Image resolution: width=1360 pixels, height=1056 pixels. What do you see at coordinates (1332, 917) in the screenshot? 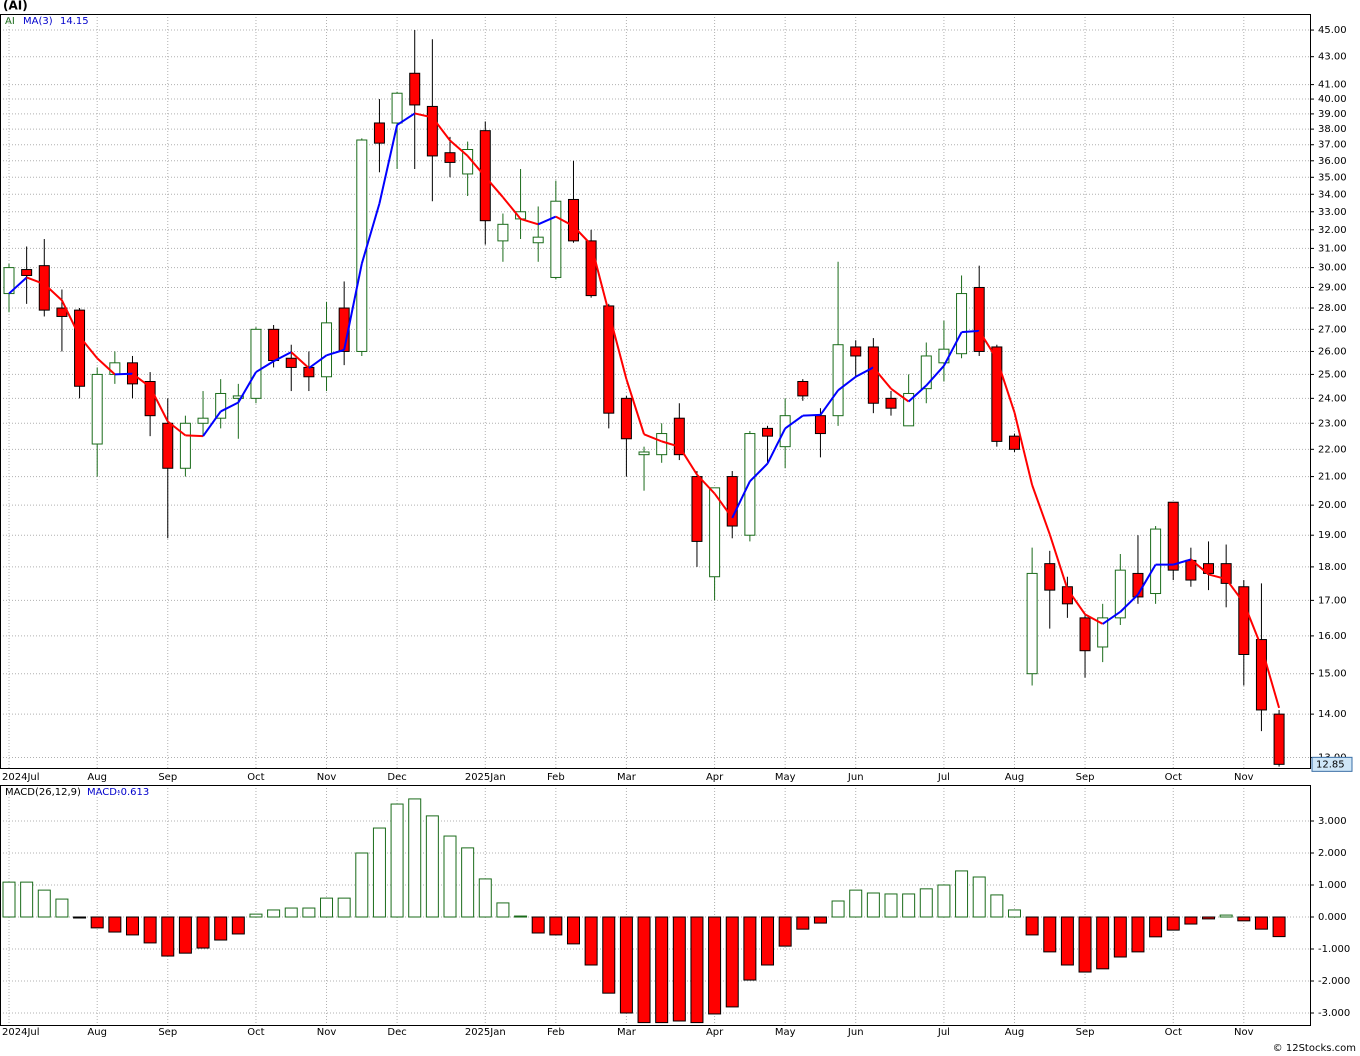
I see `y-tick-label: 0.000` at bounding box center [1332, 917].